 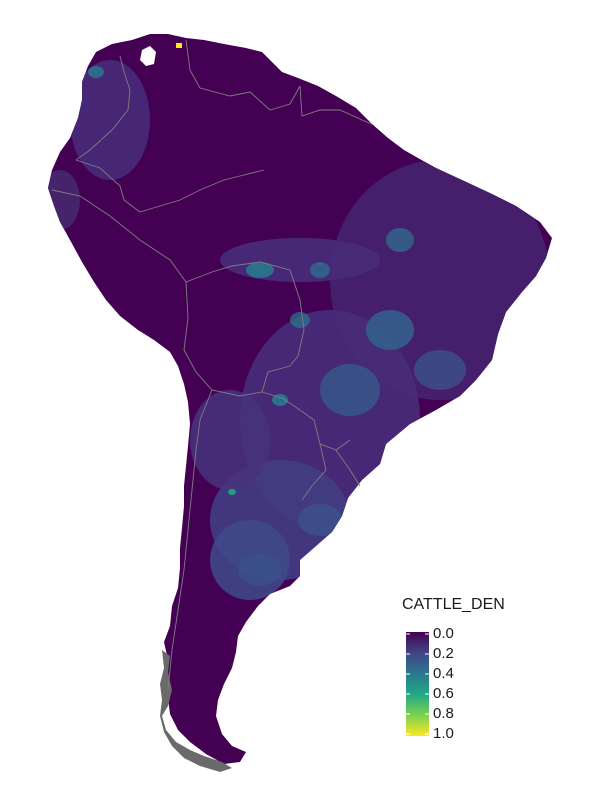 I want to click on legend-tick-label: 1.0, so click(x=443, y=733).